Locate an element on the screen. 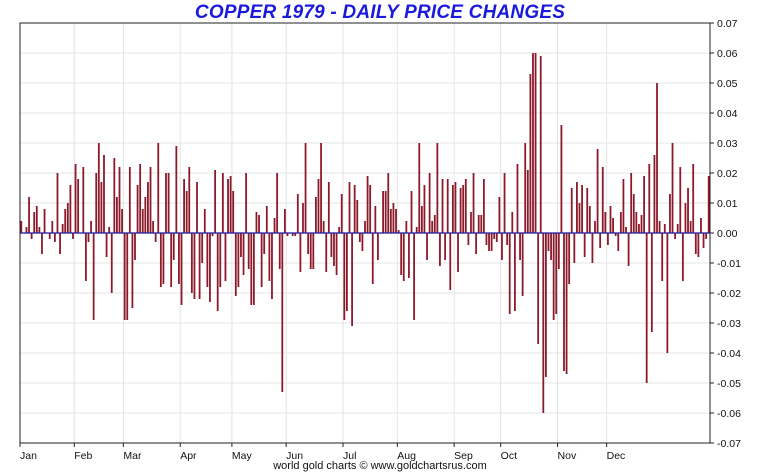 The width and height of the screenshot is (760, 475). y-tick-label: -0.03 is located at coordinates (729, 324).